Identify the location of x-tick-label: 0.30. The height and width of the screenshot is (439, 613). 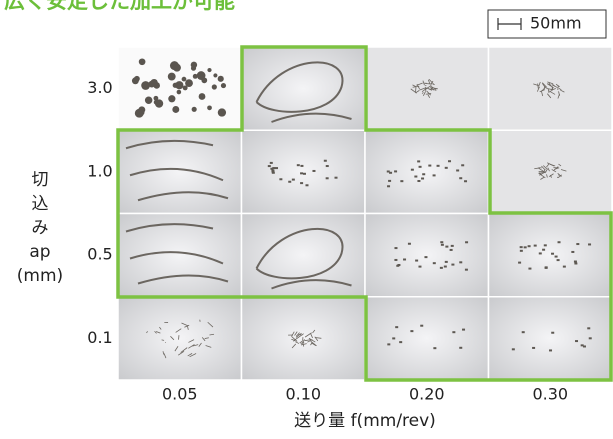
(550, 394).